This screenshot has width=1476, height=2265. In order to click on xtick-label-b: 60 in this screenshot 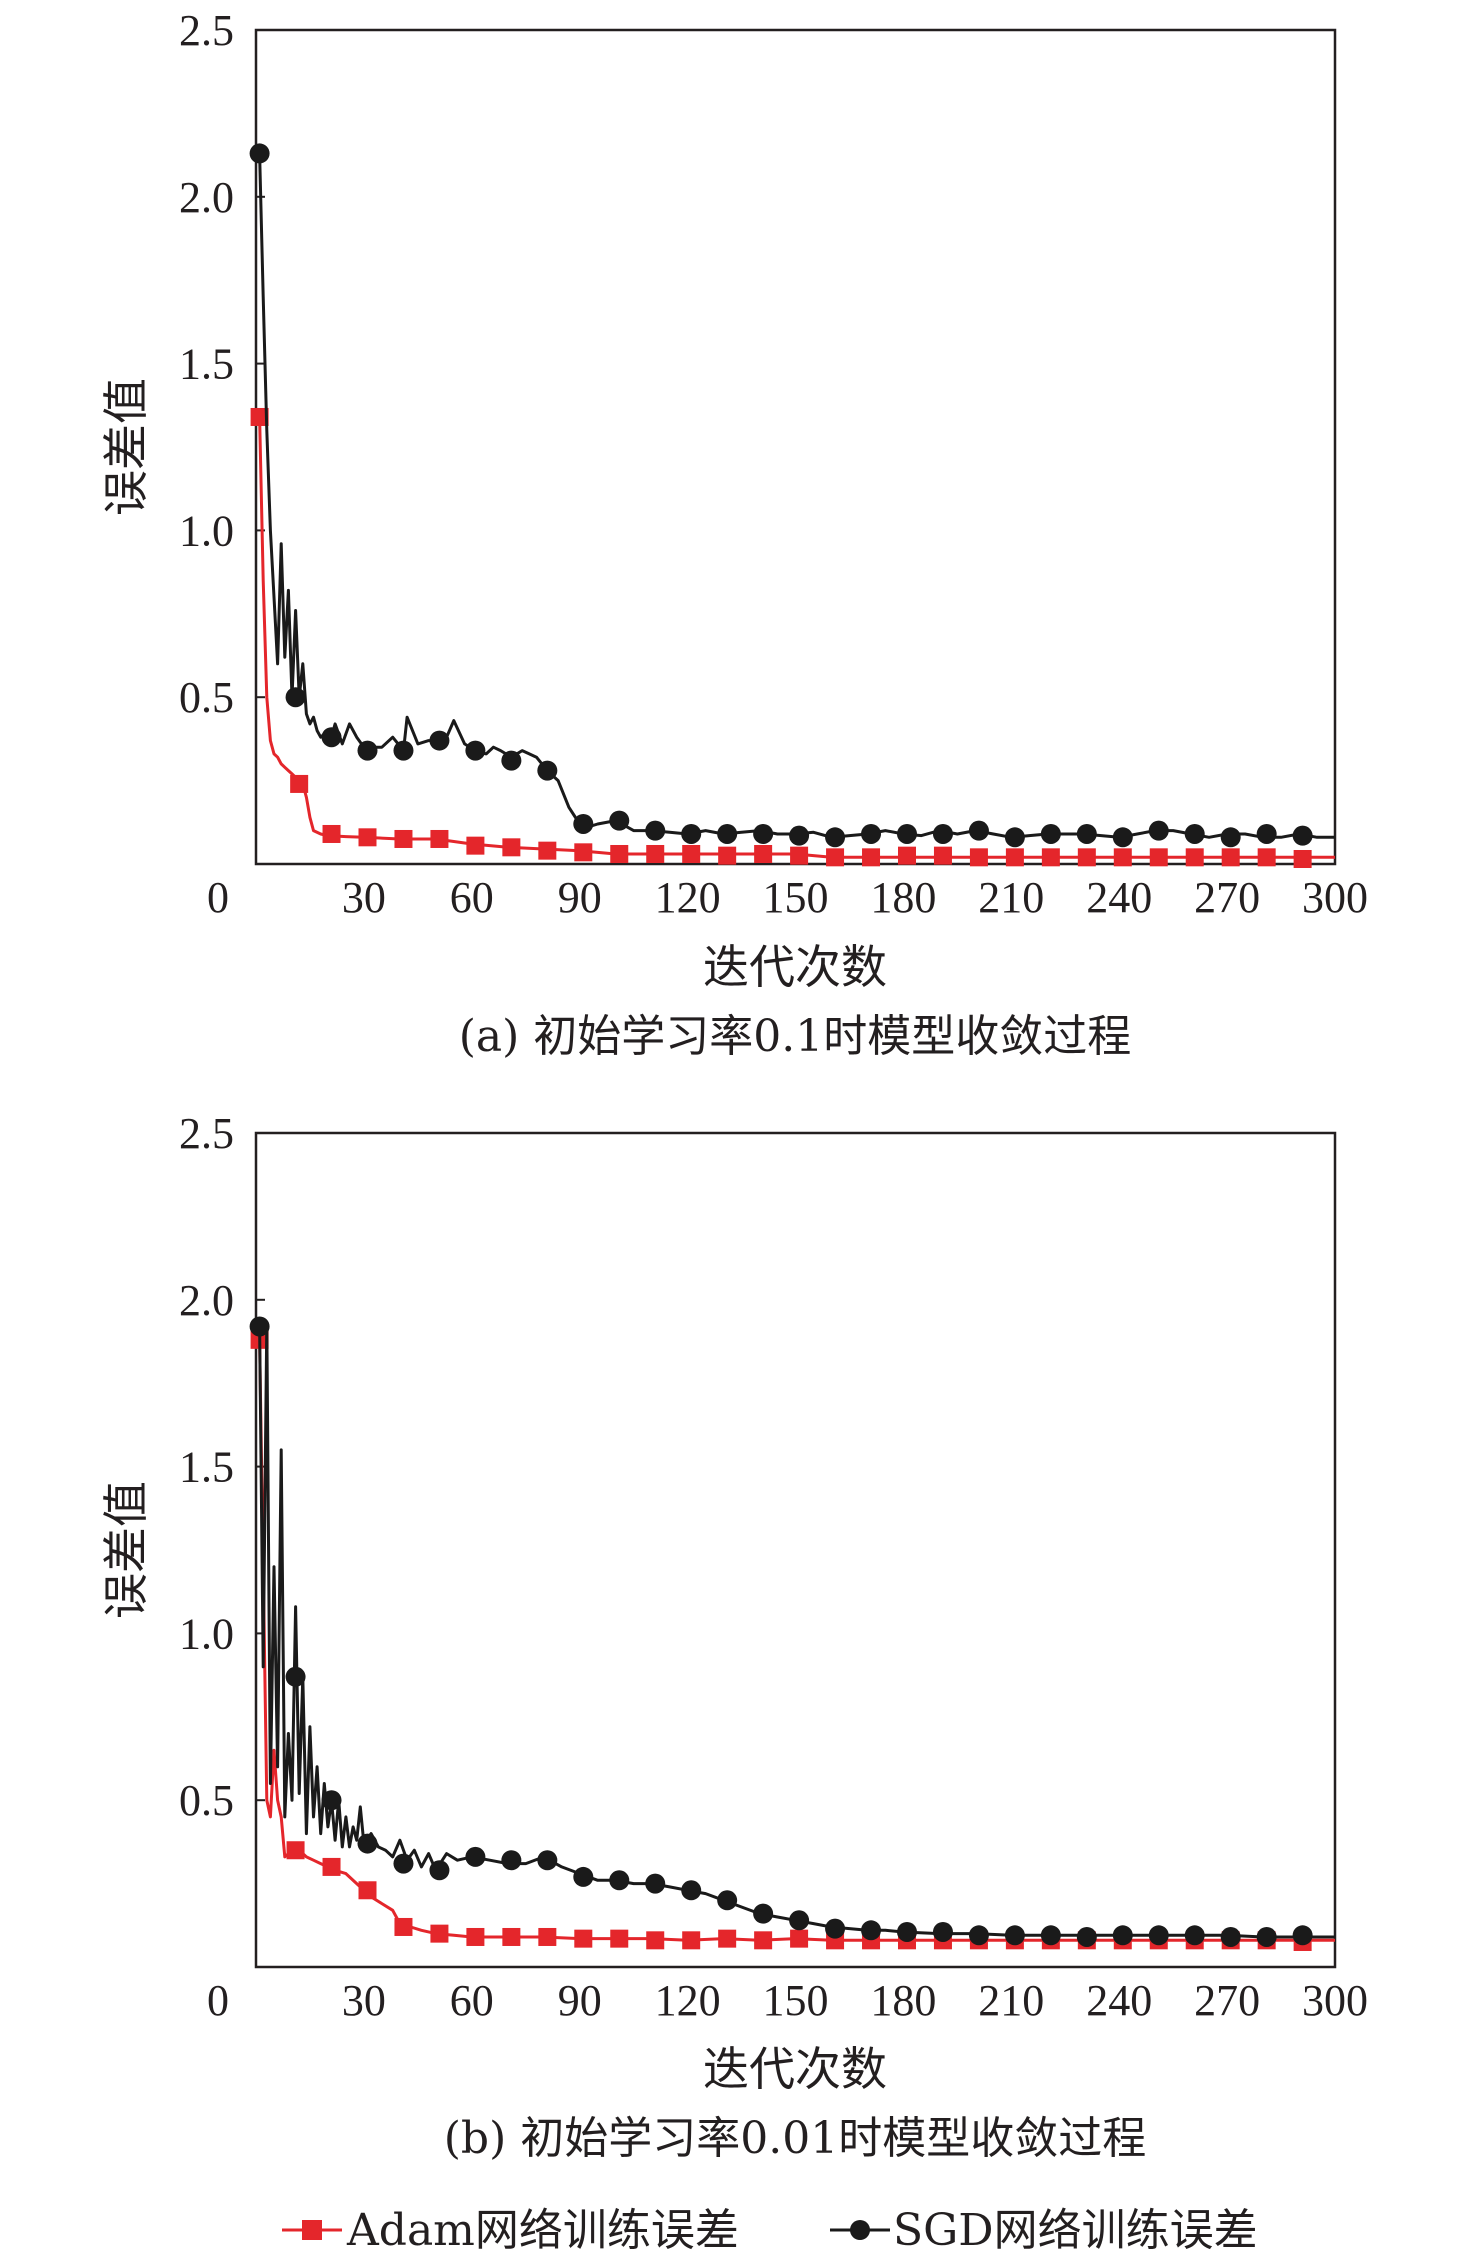, I will do `click(472, 2000)`.